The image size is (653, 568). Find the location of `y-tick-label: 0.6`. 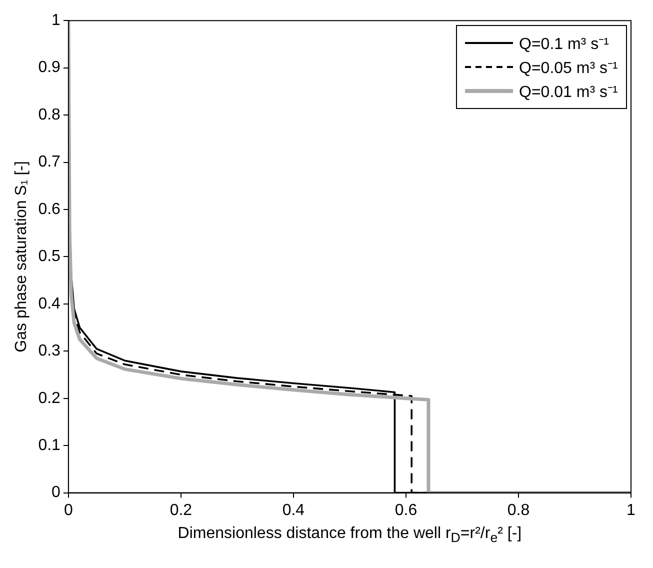

y-tick-label: 0.6 is located at coordinates (49, 209).